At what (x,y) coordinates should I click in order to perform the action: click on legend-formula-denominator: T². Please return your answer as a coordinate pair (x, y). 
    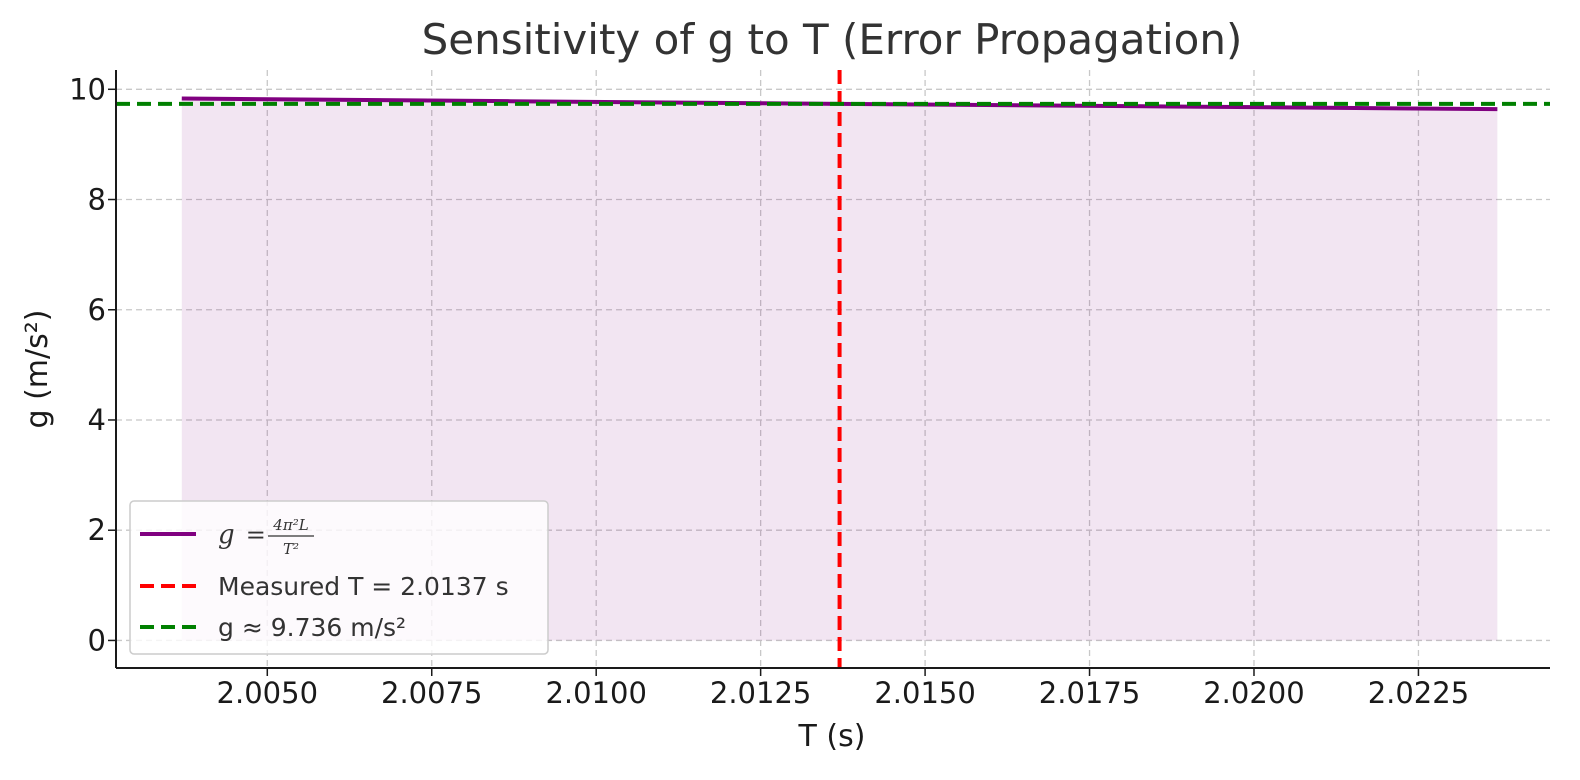
    Looking at the image, I should click on (291, 549).